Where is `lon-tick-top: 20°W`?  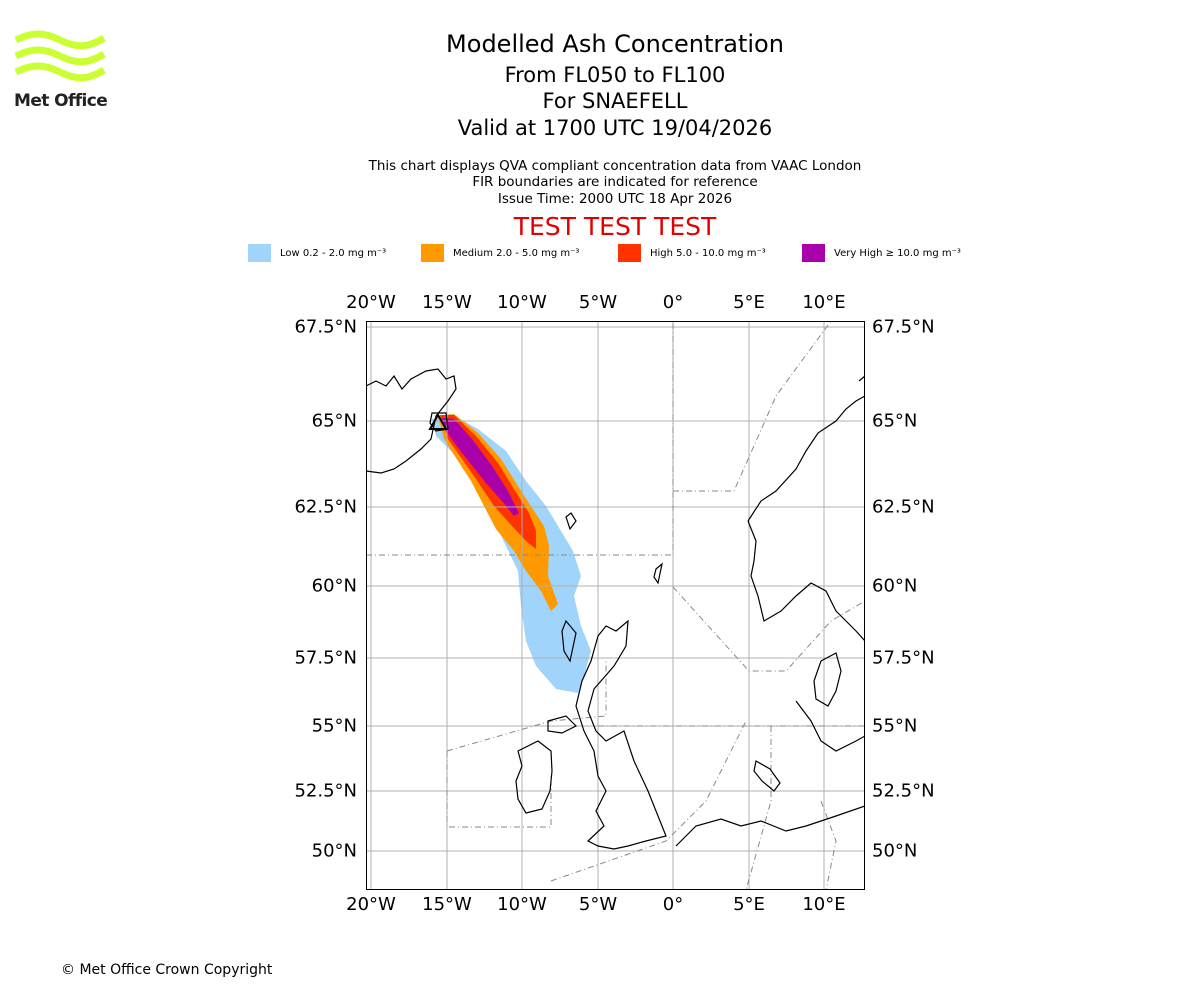
lon-tick-top: 20°W is located at coordinates (371, 302).